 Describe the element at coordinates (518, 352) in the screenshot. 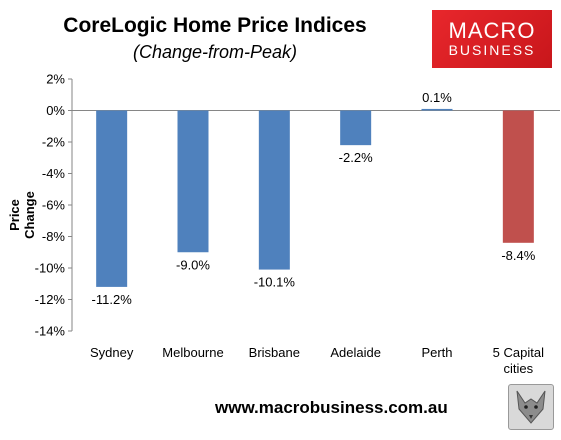

I see `x-tick-label: 5 Capital` at that location.